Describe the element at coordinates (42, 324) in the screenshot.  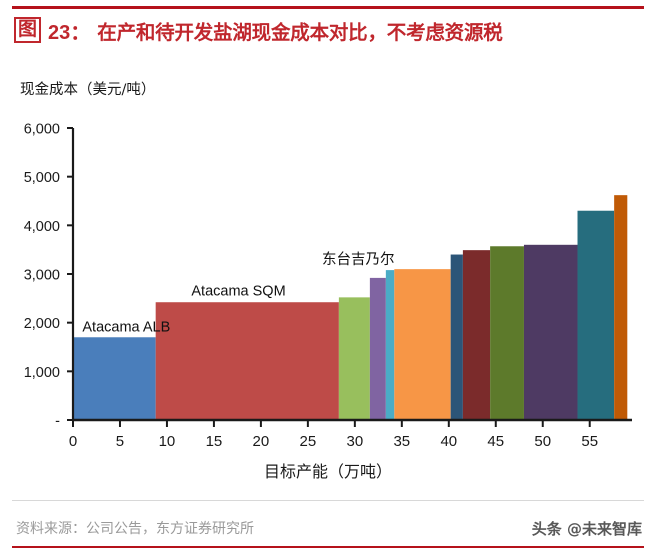
I see `y-tick-label: 2,000` at that location.